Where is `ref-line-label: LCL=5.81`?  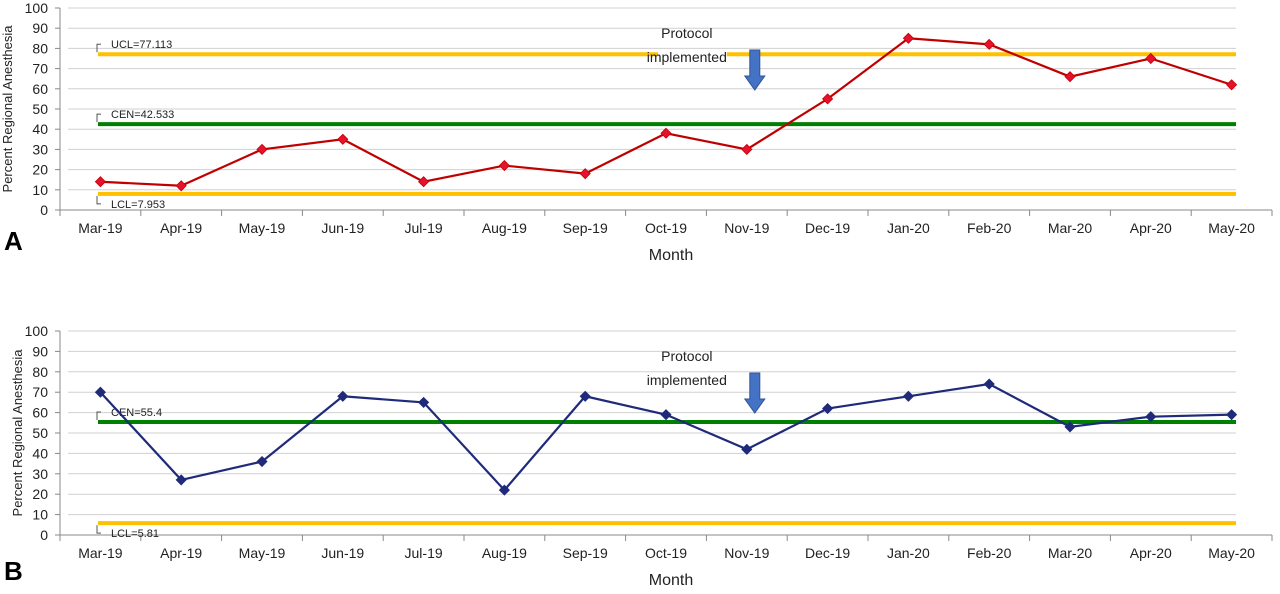
ref-line-label: LCL=5.81 is located at coordinates (135, 534).